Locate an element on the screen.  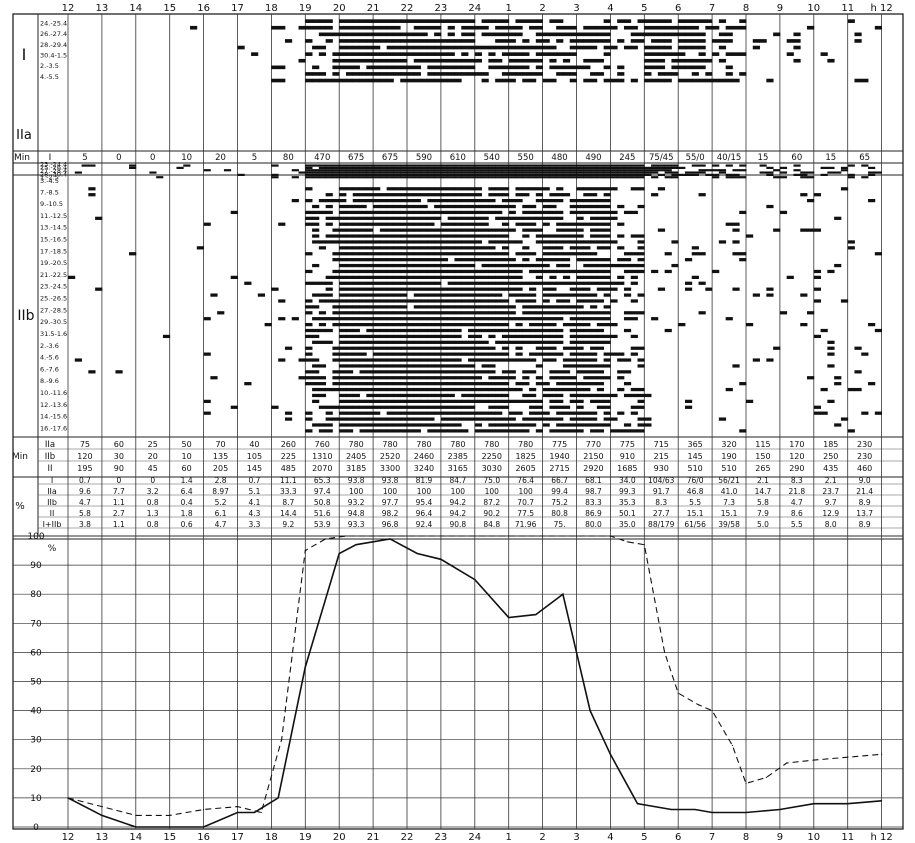
min-table-row-label: IIb is located at coordinates (50, 457).